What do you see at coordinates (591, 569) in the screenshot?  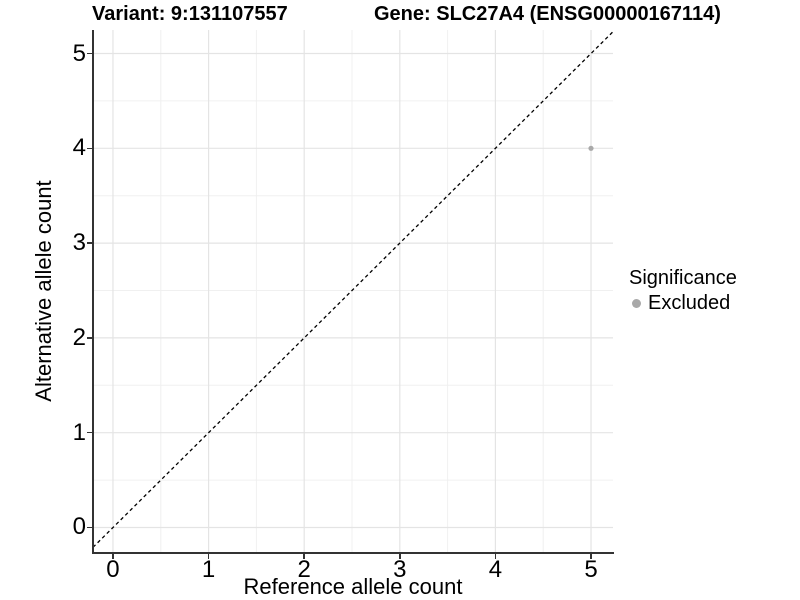 I see `x-tick-label: 5` at bounding box center [591, 569].